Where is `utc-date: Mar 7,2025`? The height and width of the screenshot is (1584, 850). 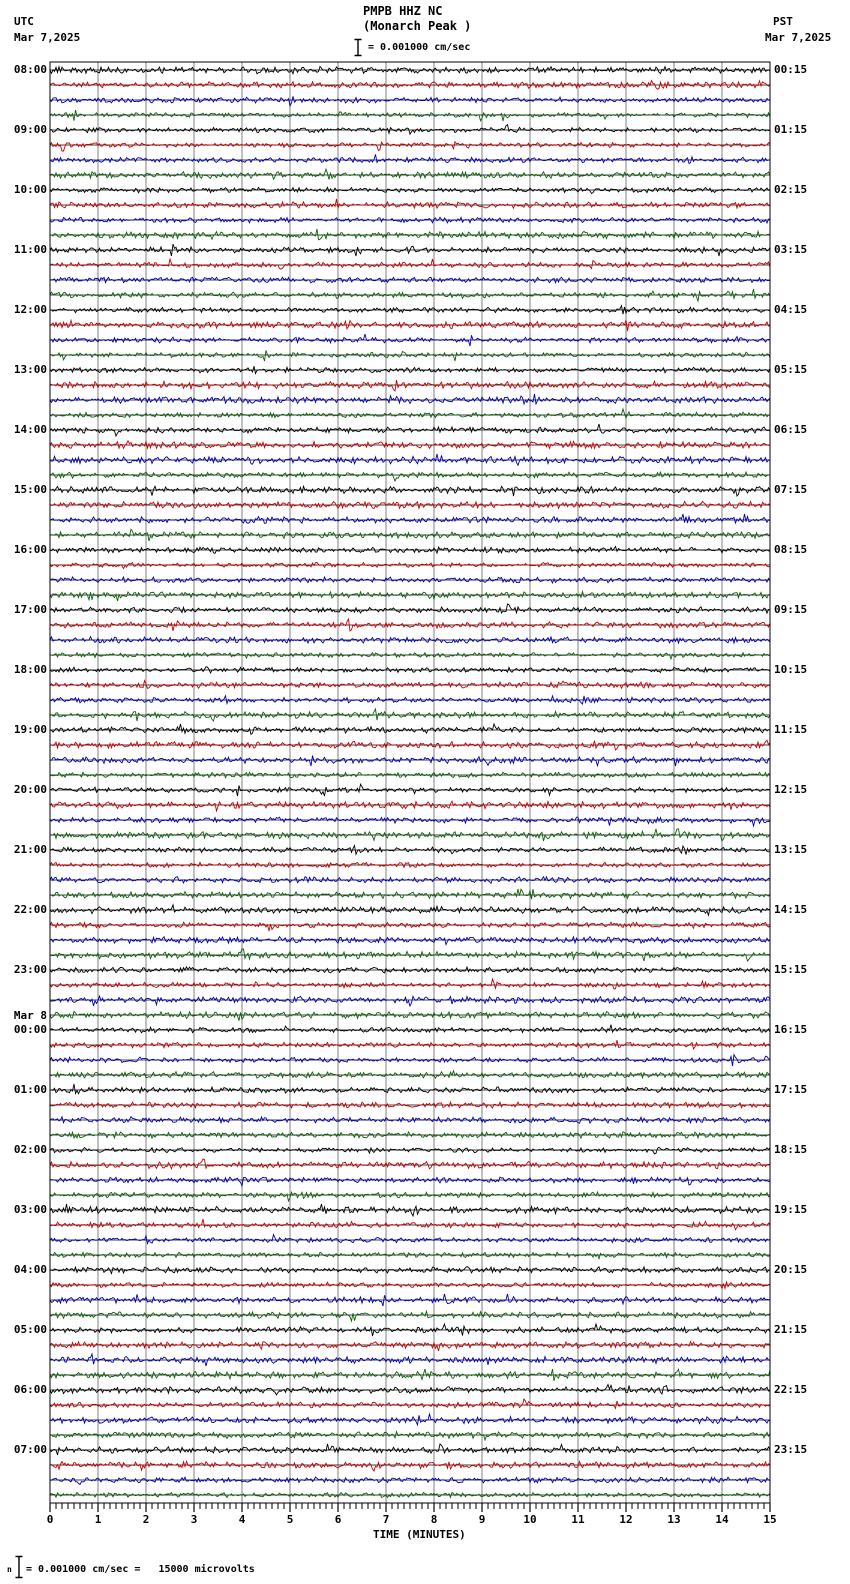 utc-date: Mar 7,2025 is located at coordinates (47, 37).